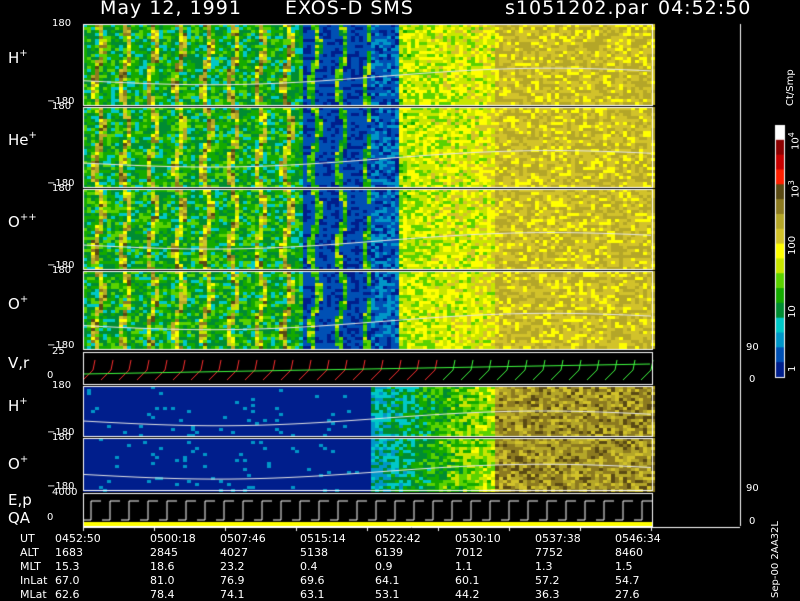  Describe the element at coordinates (312, 580) in the screenshot. I see `timeline-cell: 69.6` at that location.